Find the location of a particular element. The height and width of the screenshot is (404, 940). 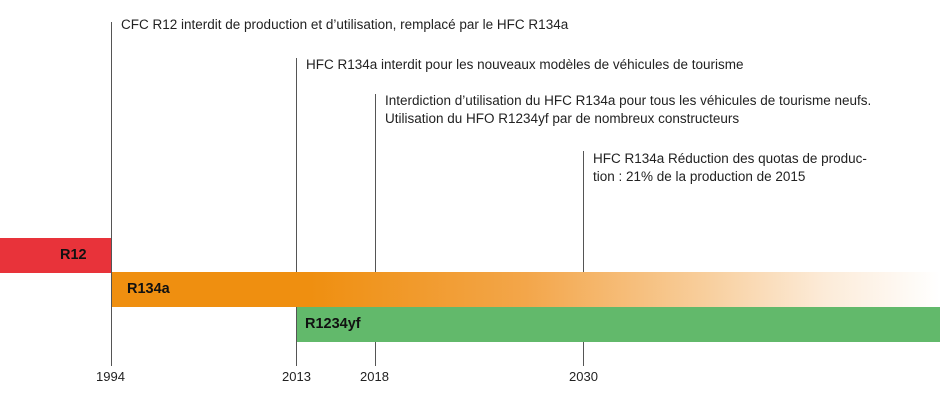

year-label-2018: 2018 is located at coordinates (374, 376).